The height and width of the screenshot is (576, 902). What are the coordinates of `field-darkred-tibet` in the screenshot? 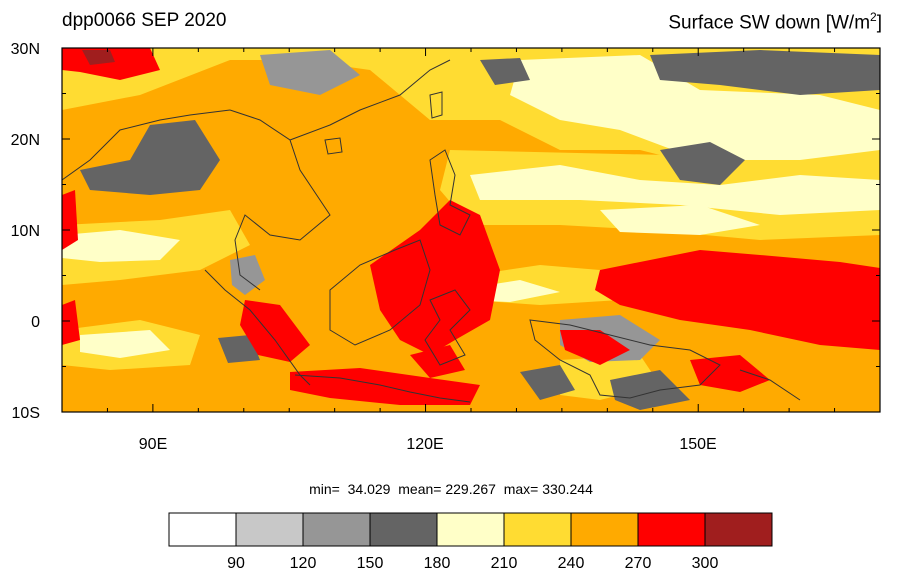 It's located at (98, 57).